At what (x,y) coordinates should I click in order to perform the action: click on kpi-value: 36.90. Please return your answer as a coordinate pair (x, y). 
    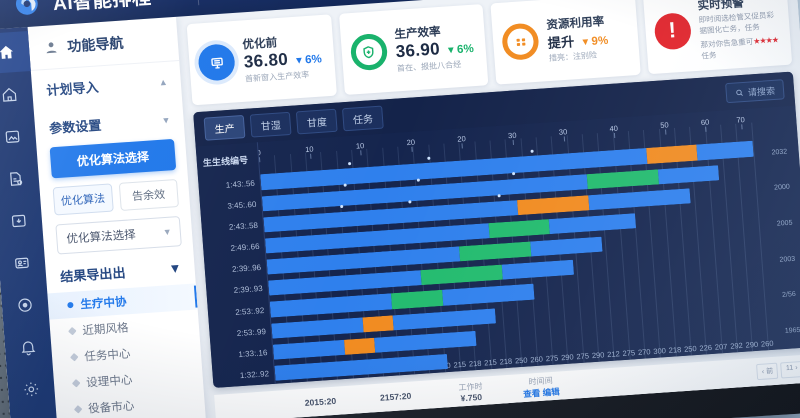
    Looking at the image, I should click on (418, 50).